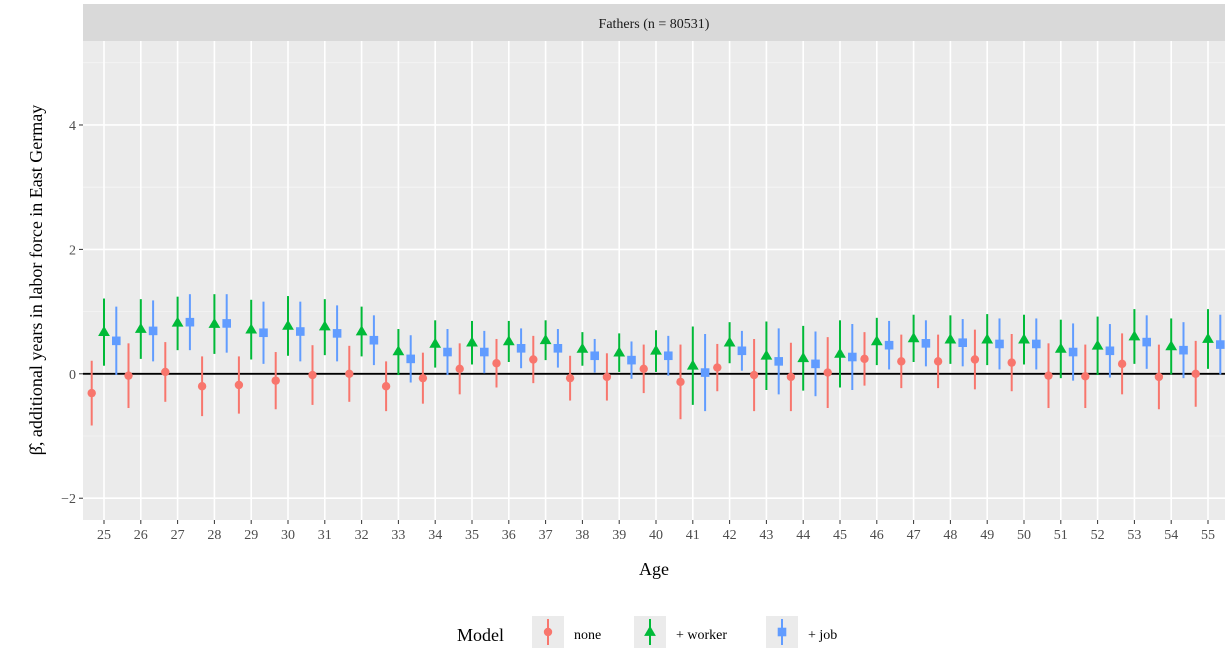  Describe the element at coordinates (72, 375) in the screenshot. I see `y-tick-label: 0` at that location.